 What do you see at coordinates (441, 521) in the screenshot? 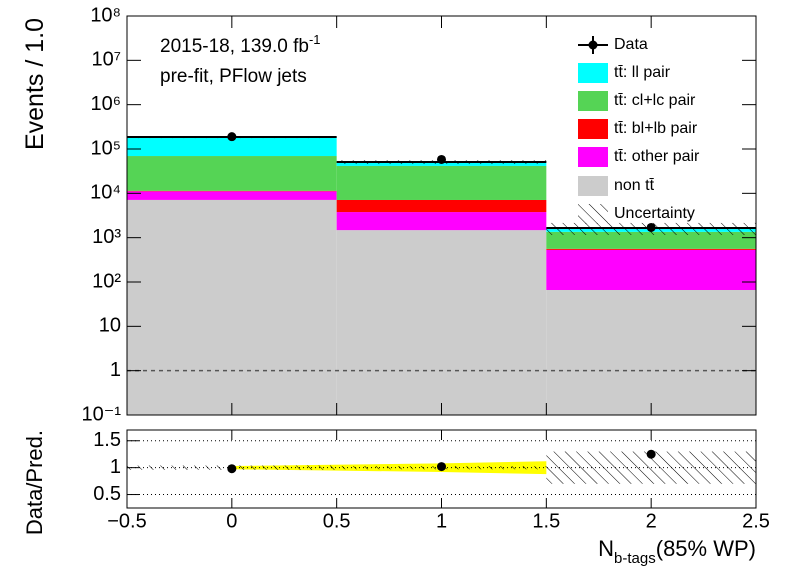
I see `x-tick-label: 1` at bounding box center [441, 521].